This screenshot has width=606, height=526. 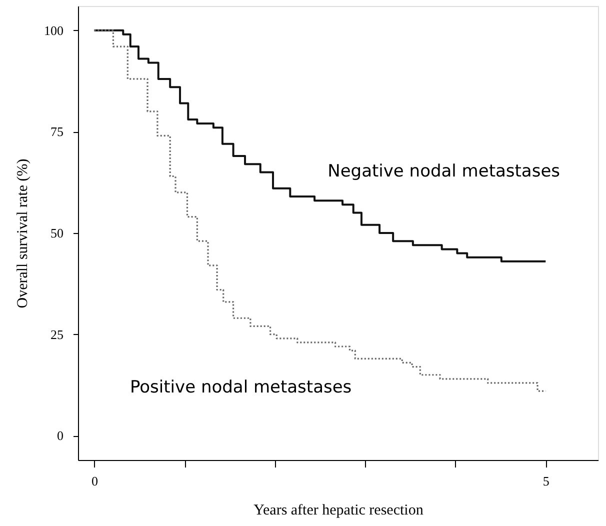 What do you see at coordinates (241, 387) in the screenshot?
I see `series-label: Positive nodal metastases` at bounding box center [241, 387].